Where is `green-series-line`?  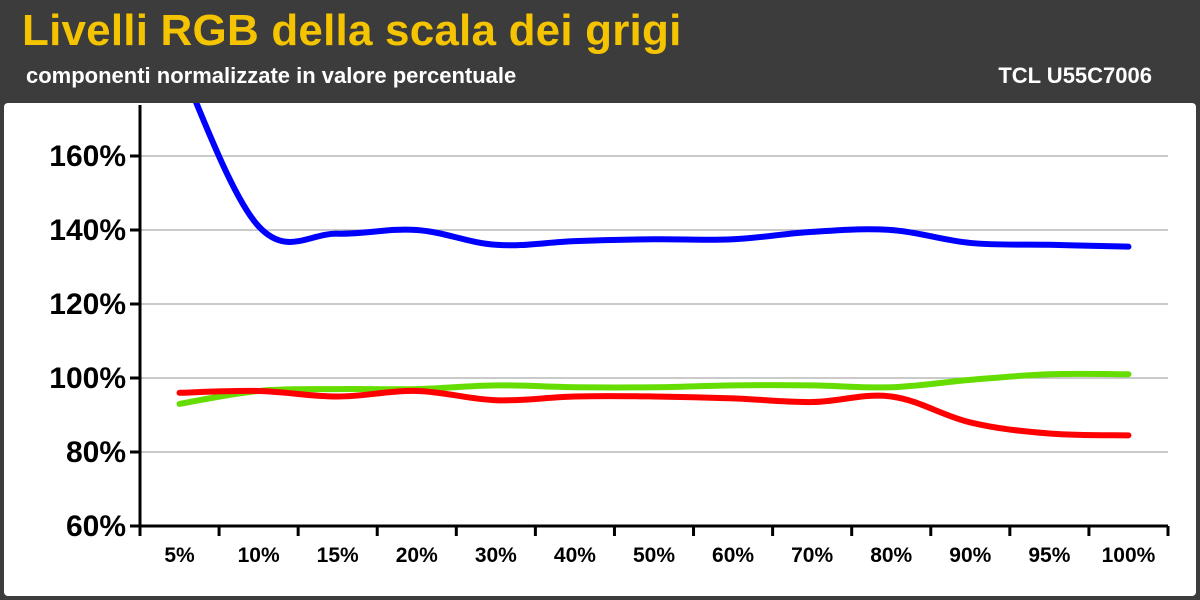
green-series-line is located at coordinates (654, 388).